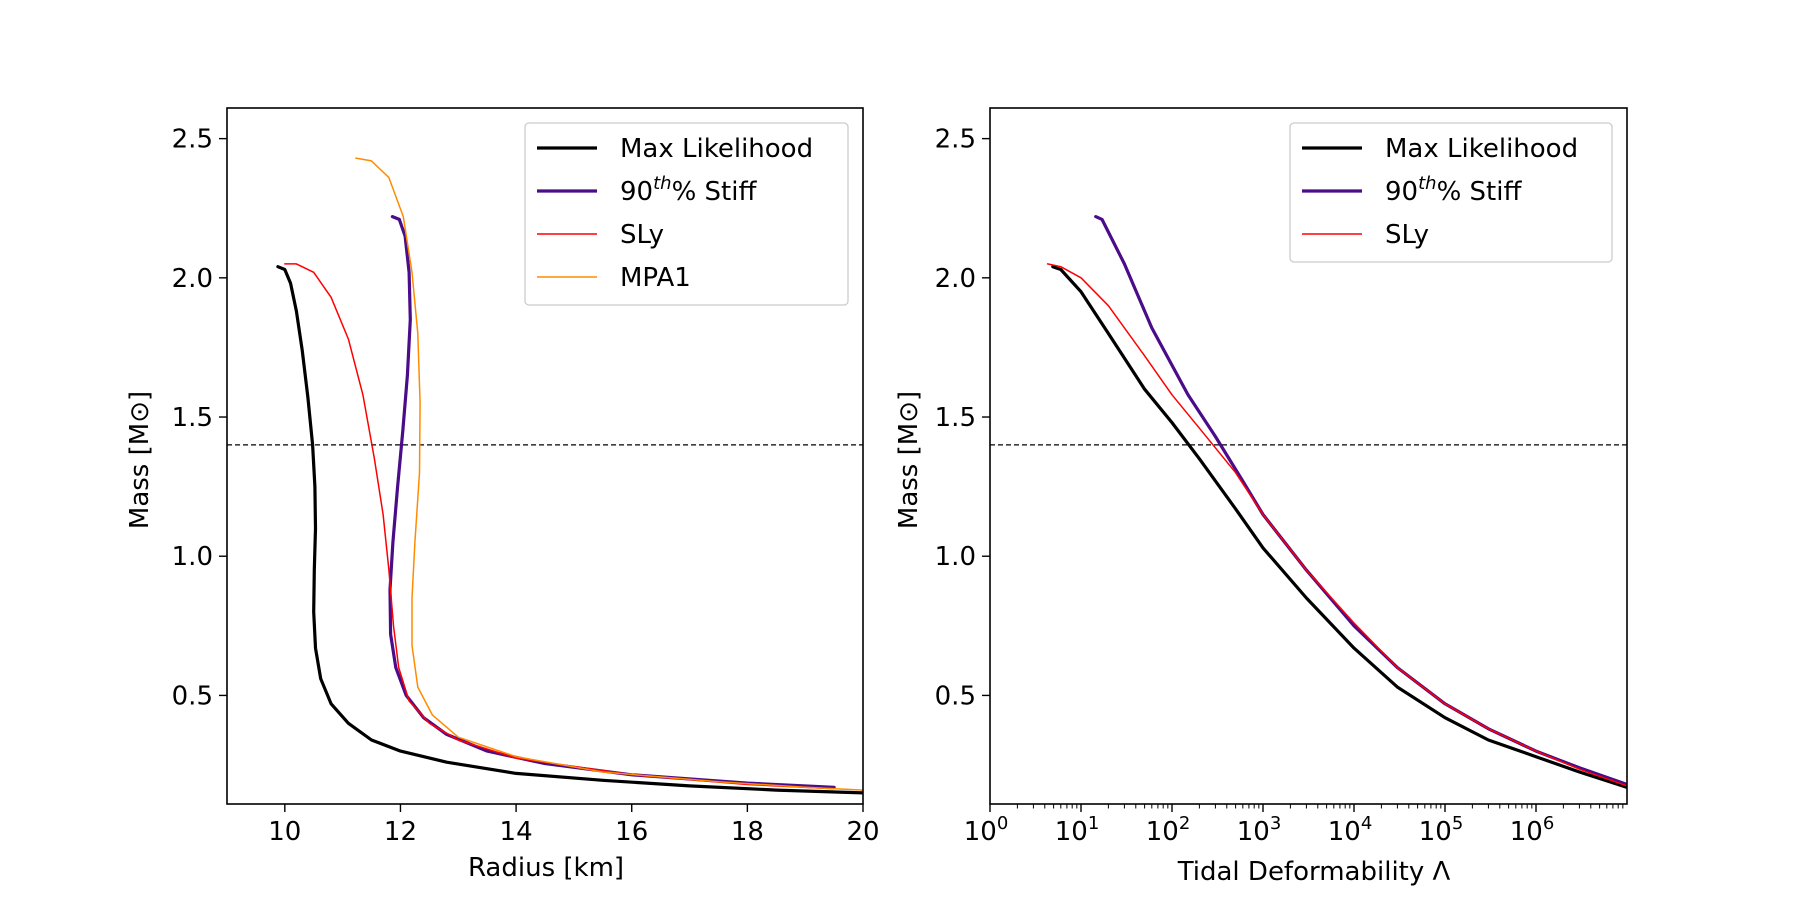 The height and width of the screenshot is (900, 1800). I want to click on x-tick-label: 10⁰, so click(986, 830).